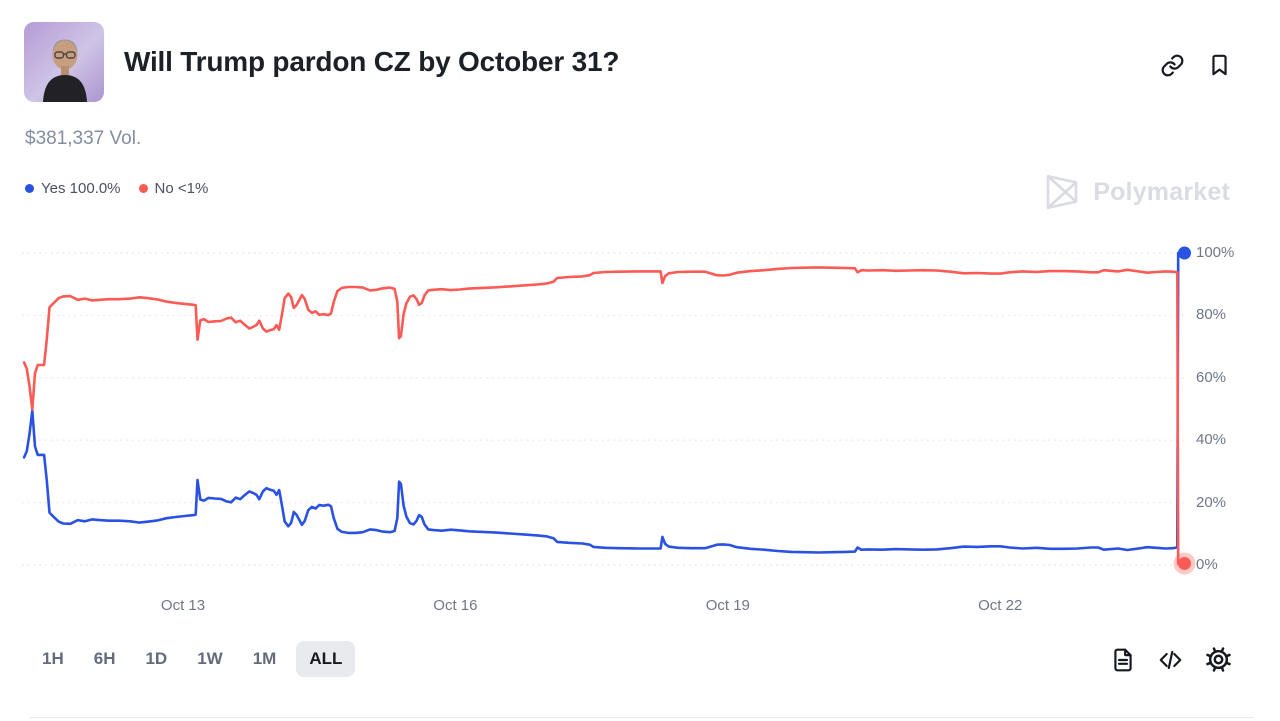 This screenshot has width=1280, height=721. I want to click on polymarket-logo-icon, so click(1062, 192).